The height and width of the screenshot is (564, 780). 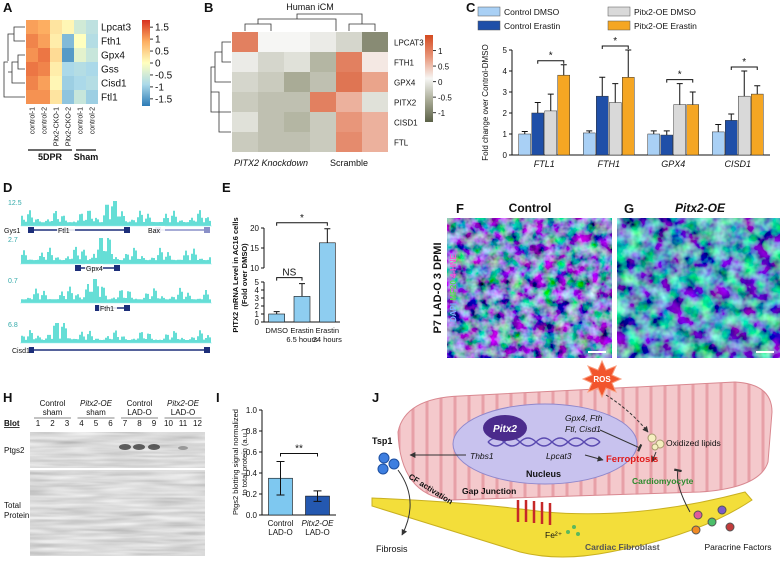 What do you see at coordinates (544, 164) in the screenshot?
I see `x-tick-label: FTL1` at bounding box center [544, 164].